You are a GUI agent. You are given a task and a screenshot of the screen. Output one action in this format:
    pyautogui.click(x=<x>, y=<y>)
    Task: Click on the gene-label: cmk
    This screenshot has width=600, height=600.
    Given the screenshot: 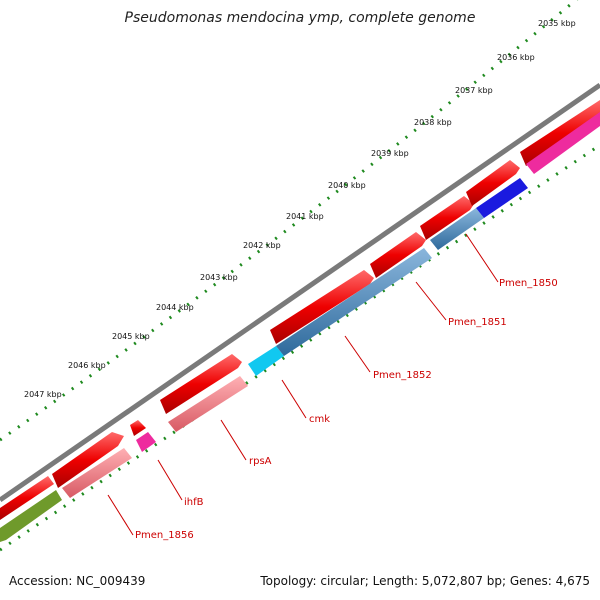 What is the action you would take?
    pyautogui.click(x=319, y=419)
    